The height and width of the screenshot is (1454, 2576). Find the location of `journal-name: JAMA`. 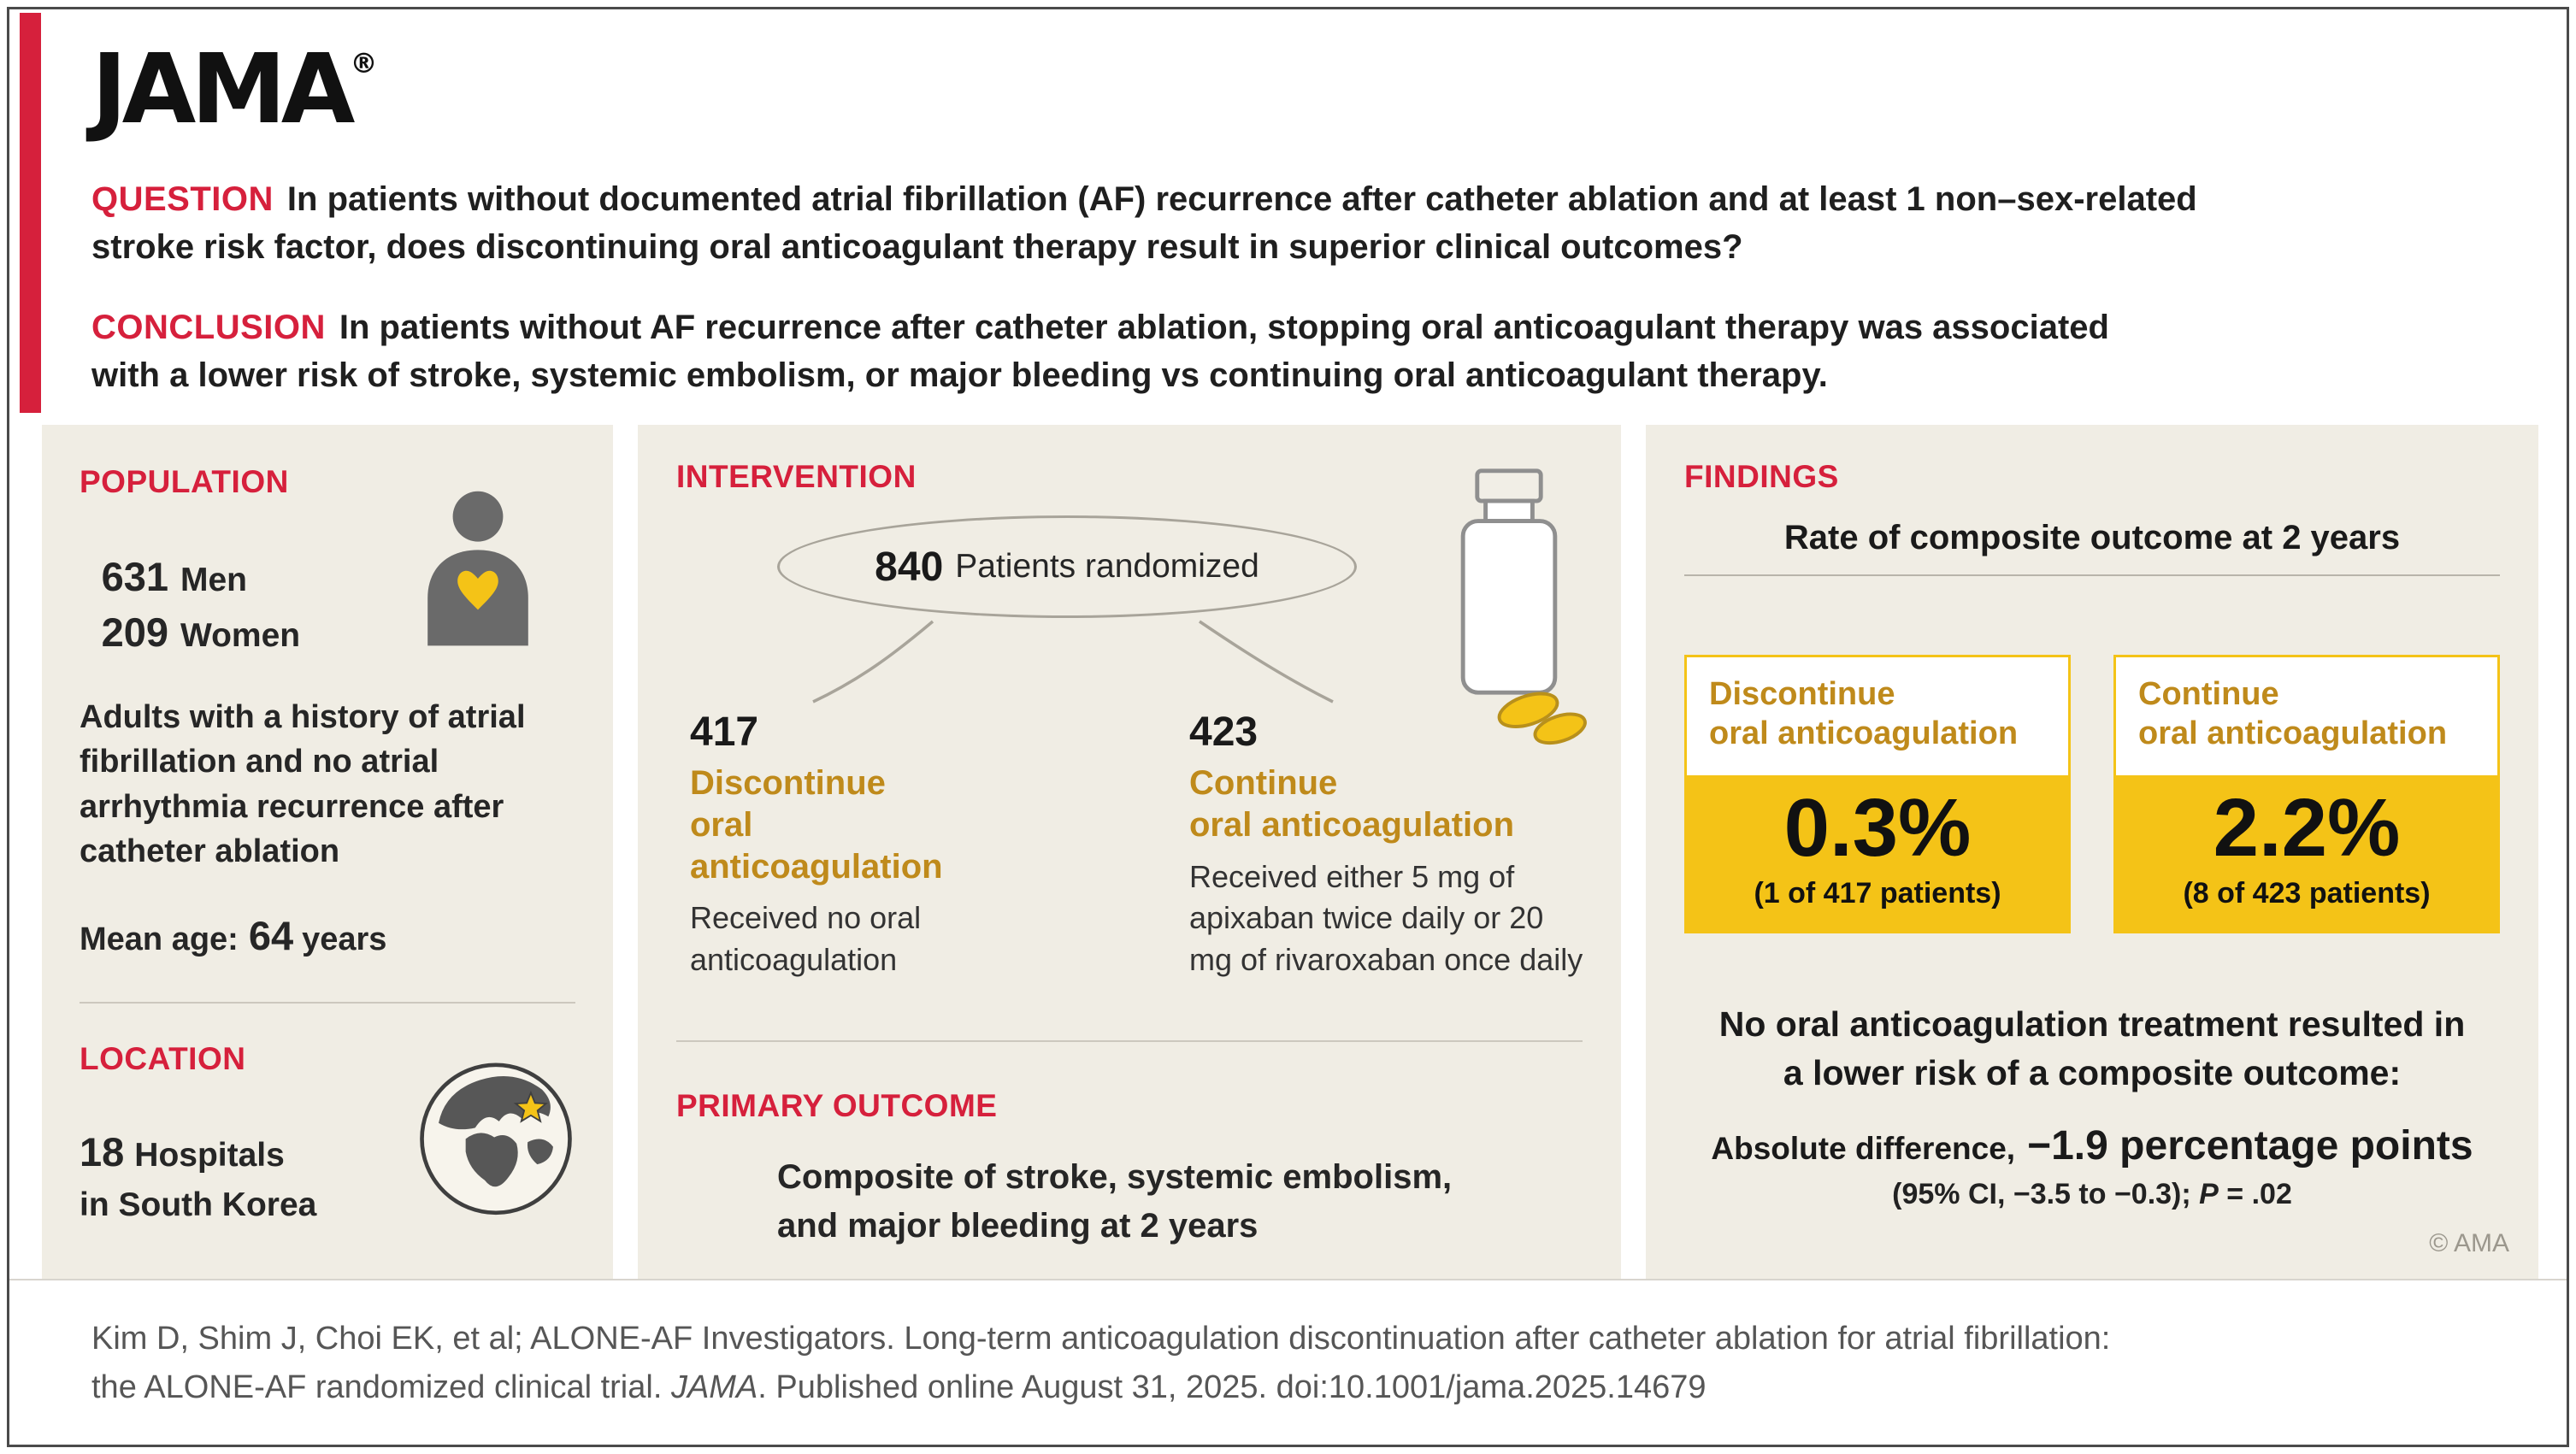

journal-name: JAMA is located at coordinates (714, 1387).